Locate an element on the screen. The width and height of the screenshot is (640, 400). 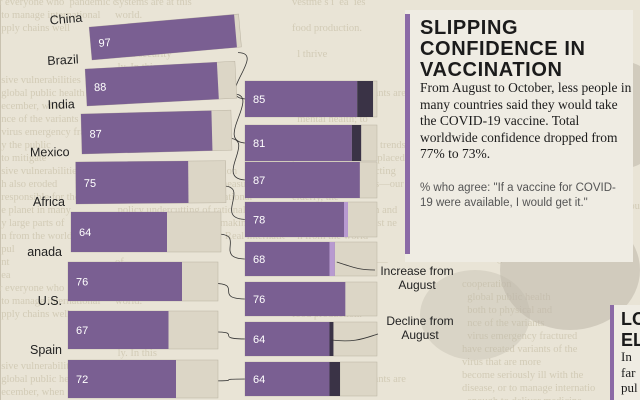
august-bar-group: 76 anada is located at coordinates (123, 273).